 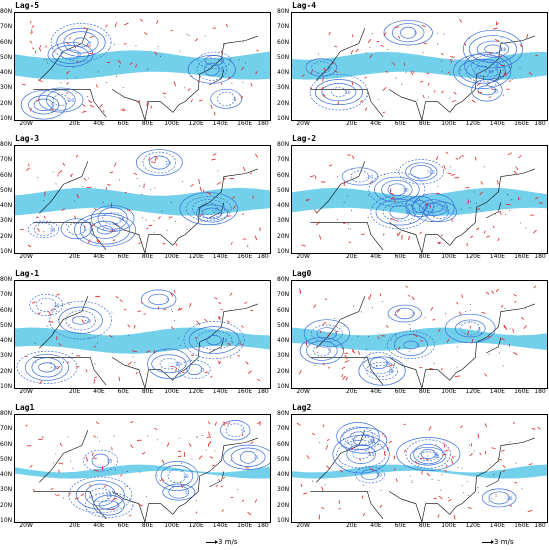 I want to click on longitude-tick-label: 40E, so click(x=99, y=256).